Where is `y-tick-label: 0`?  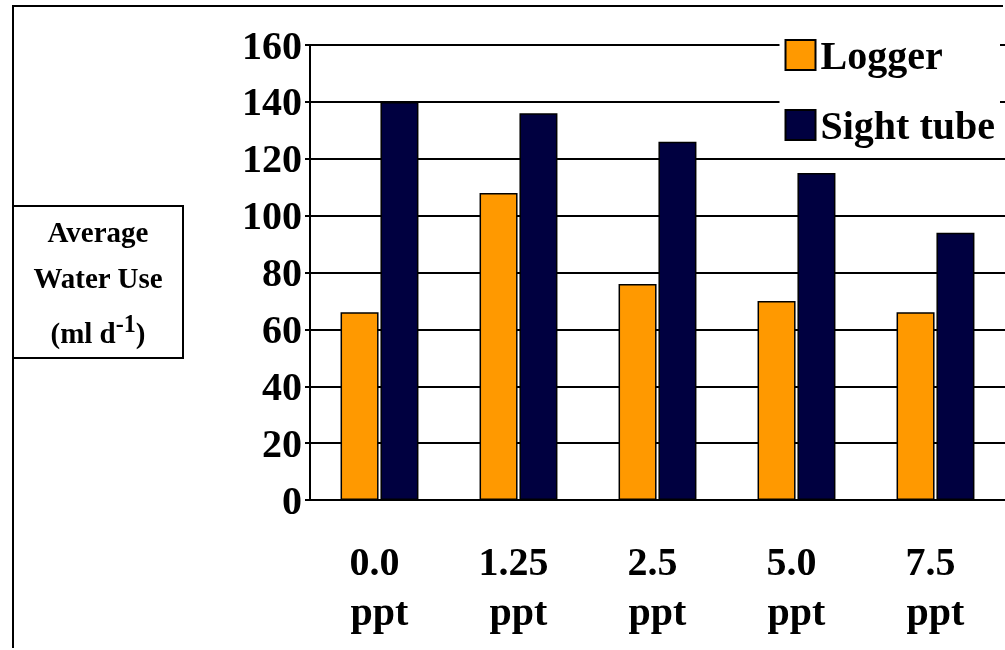
y-tick-label: 0 is located at coordinates (292, 500).